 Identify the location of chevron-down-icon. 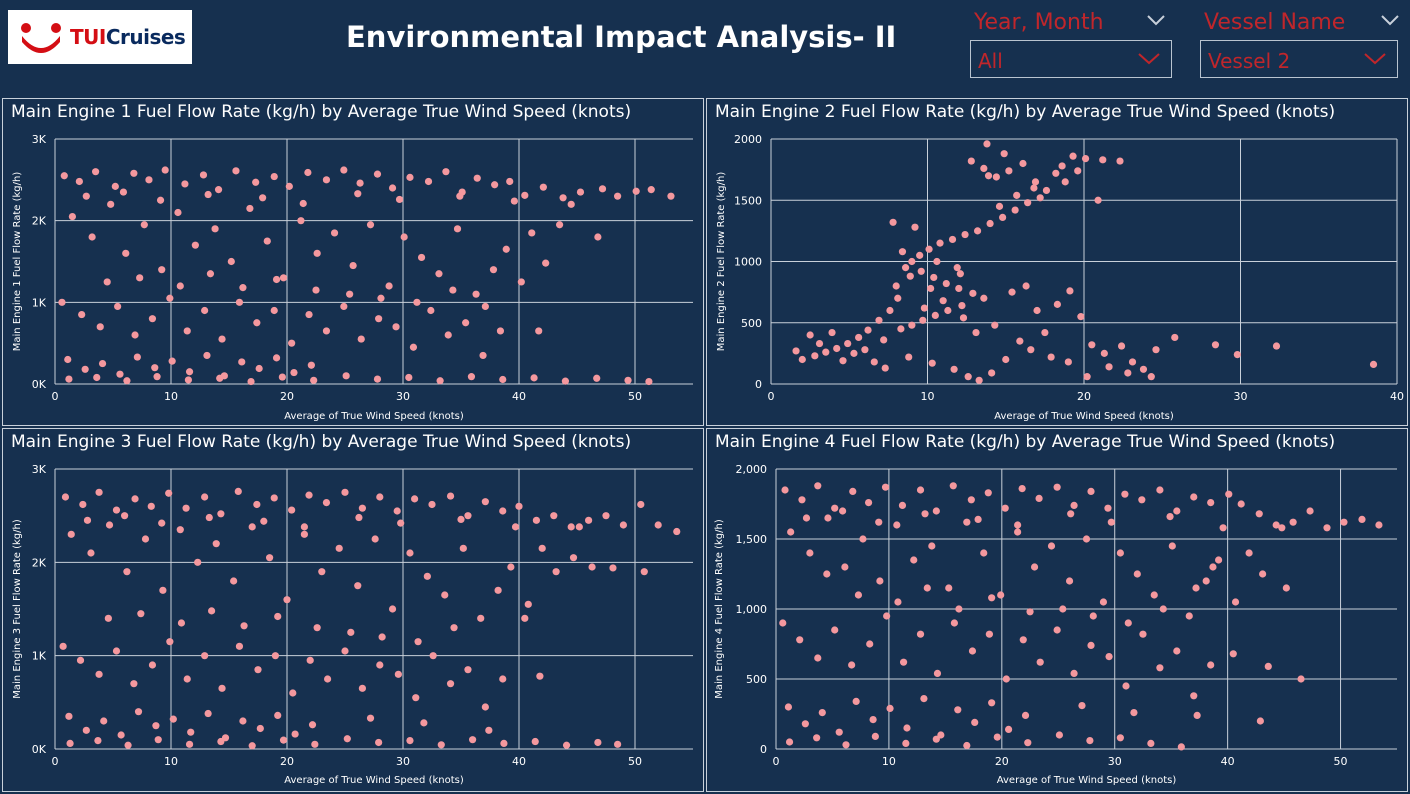
(1375, 59).